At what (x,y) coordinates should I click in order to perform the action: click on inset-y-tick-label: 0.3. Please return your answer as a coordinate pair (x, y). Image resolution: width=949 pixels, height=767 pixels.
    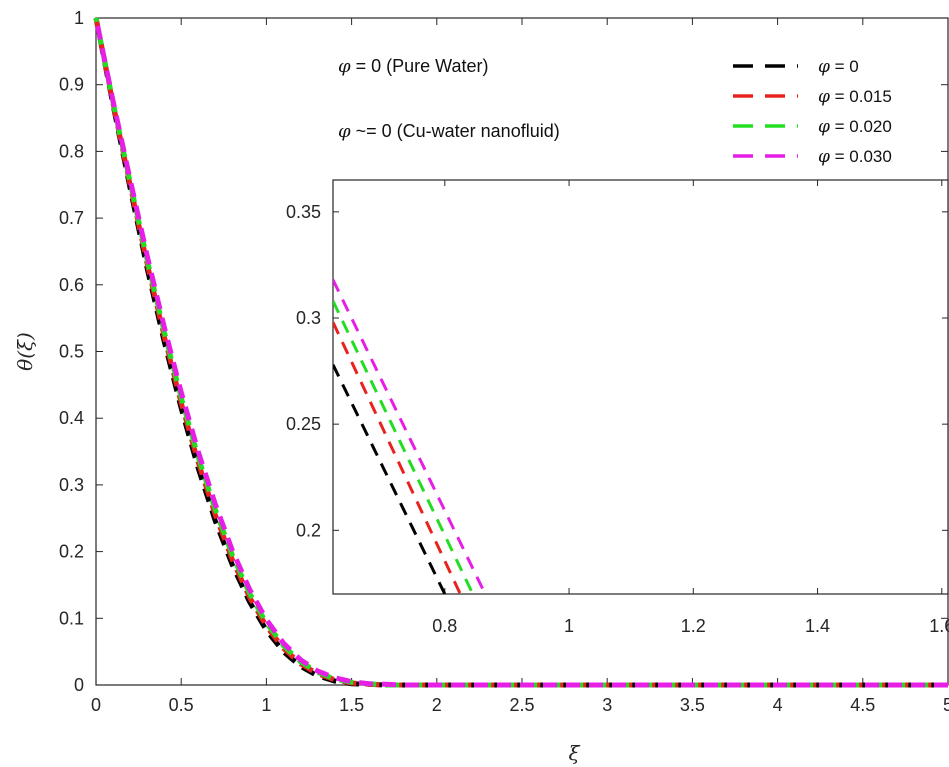
    Looking at the image, I should click on (308, 318).